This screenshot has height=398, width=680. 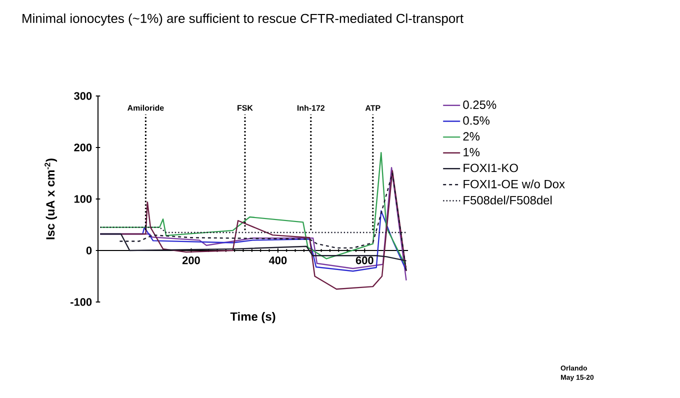 I want to click on legend-label: 0.25%, so click(x=479, y=104).